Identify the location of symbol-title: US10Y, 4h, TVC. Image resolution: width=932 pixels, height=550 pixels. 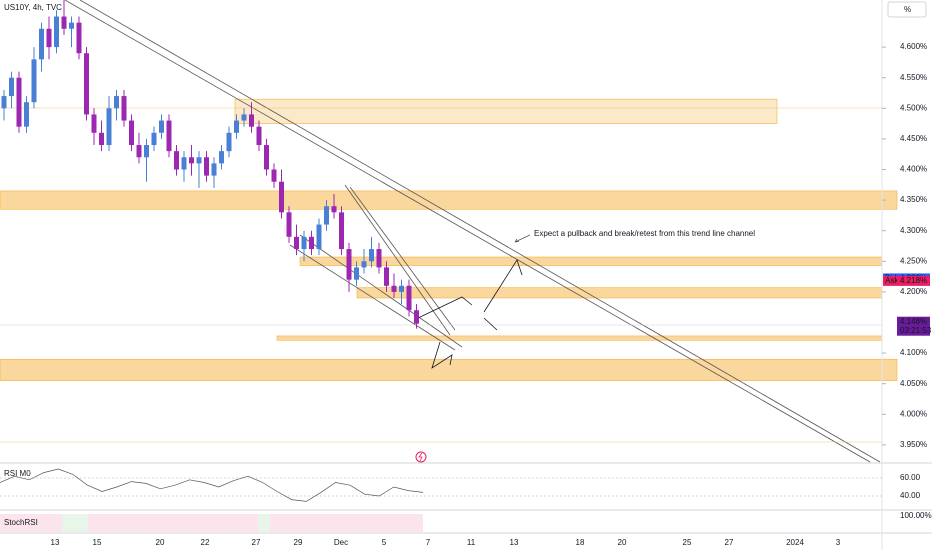
(33, 7).